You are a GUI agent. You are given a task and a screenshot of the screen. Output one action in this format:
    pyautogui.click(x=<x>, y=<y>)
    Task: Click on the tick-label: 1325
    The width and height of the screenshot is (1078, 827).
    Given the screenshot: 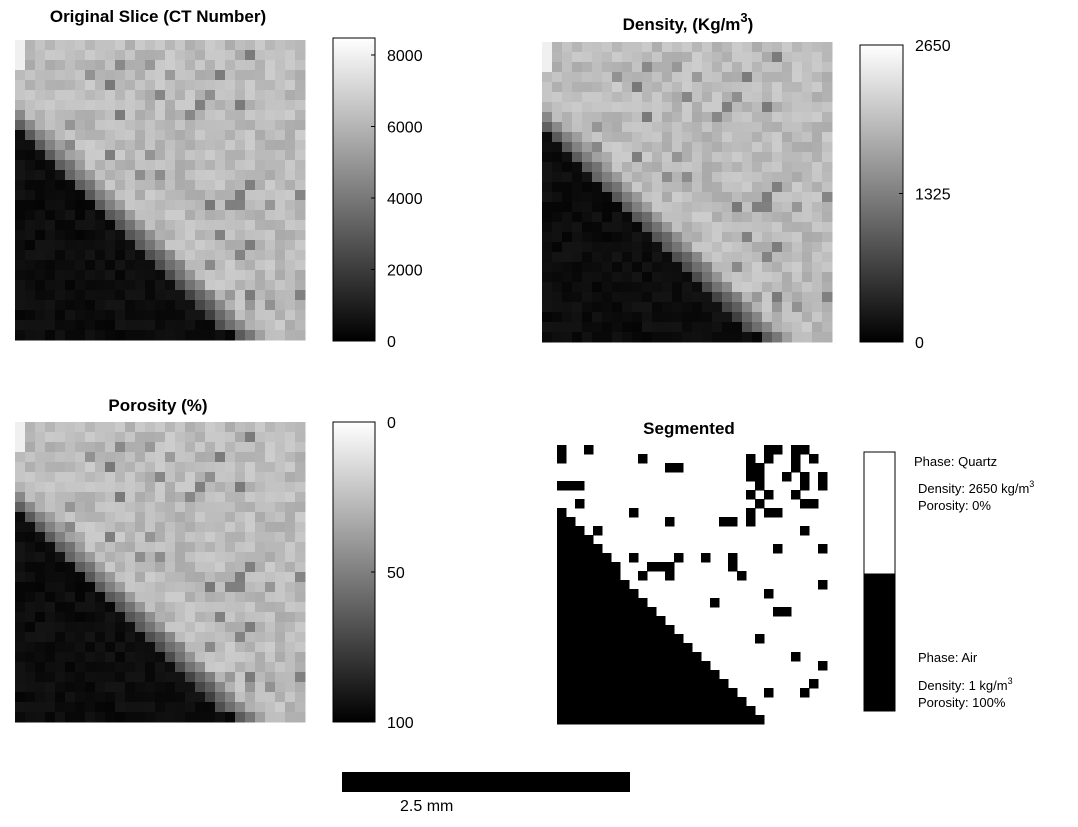 What is the action you would take?
    pyautogui.click(x=933, y=195)
    